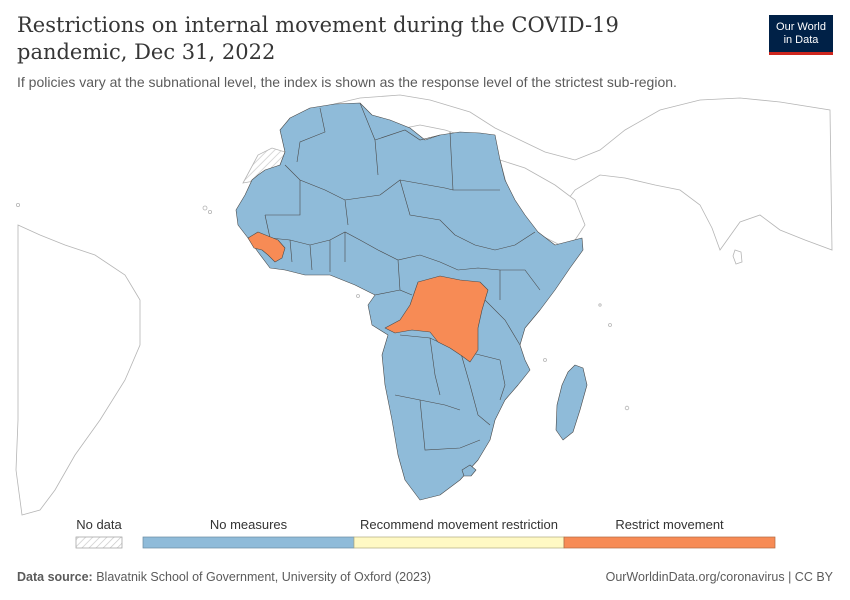  Describe the element at coordinates (459, 542) in the screenshot. I see `legend-recommend-swatch` at that location.